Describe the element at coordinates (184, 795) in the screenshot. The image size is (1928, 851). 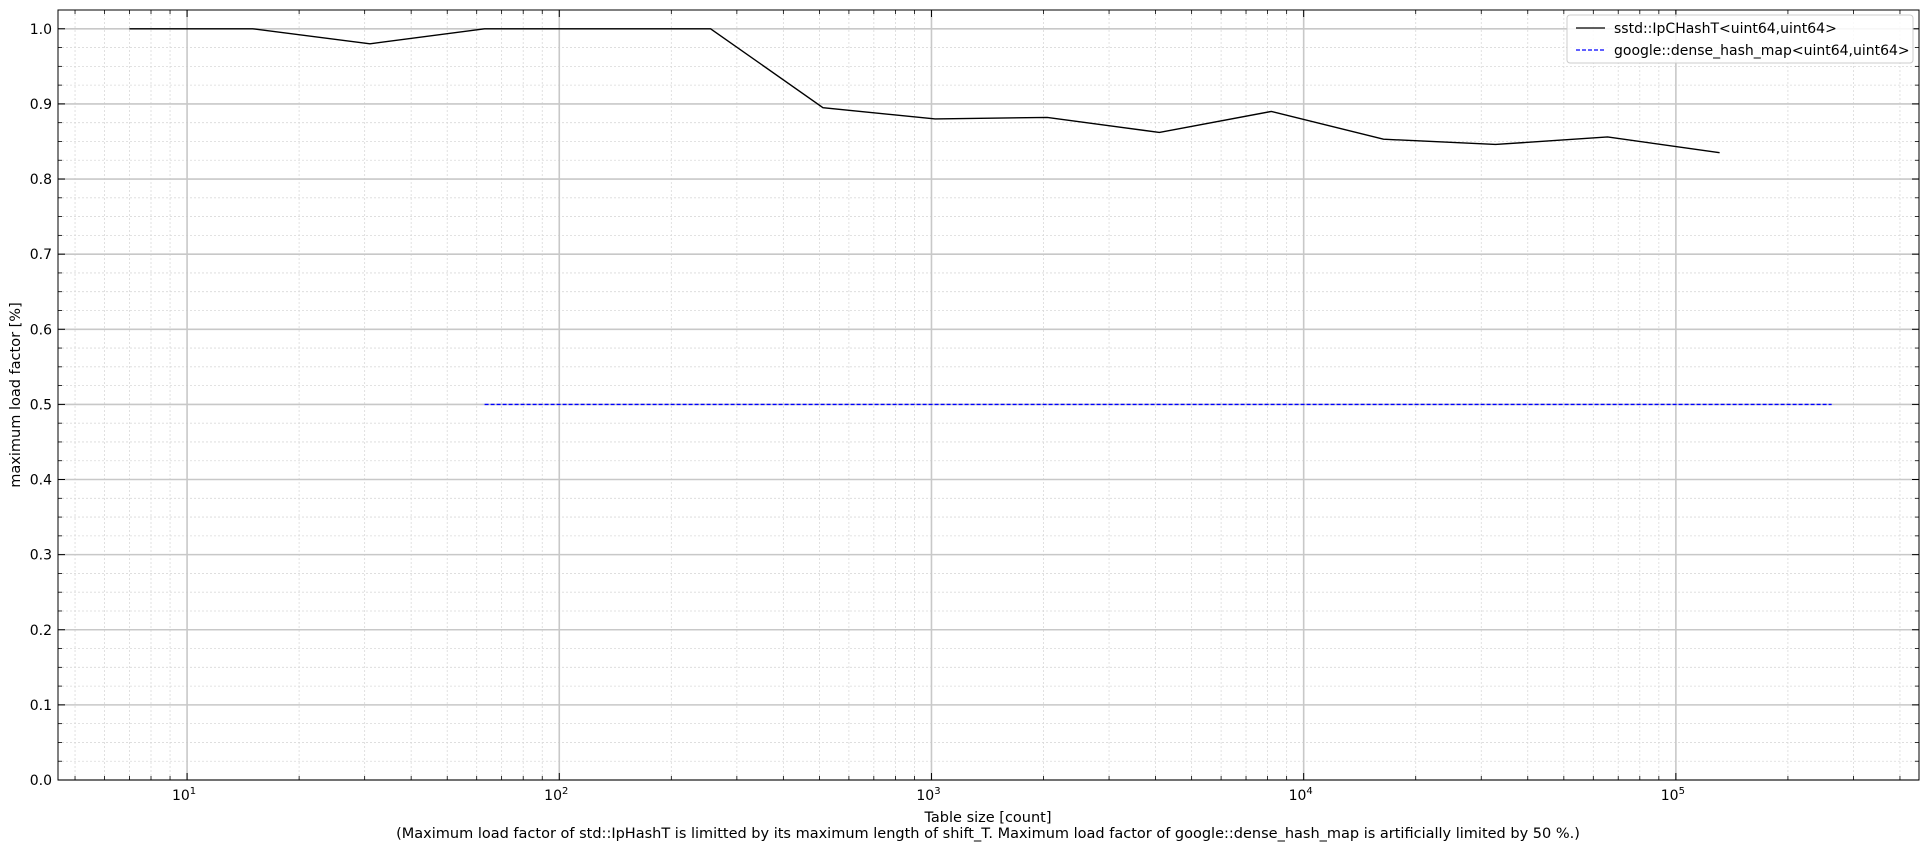
I see `x-tick-label: 10¹` at that location.